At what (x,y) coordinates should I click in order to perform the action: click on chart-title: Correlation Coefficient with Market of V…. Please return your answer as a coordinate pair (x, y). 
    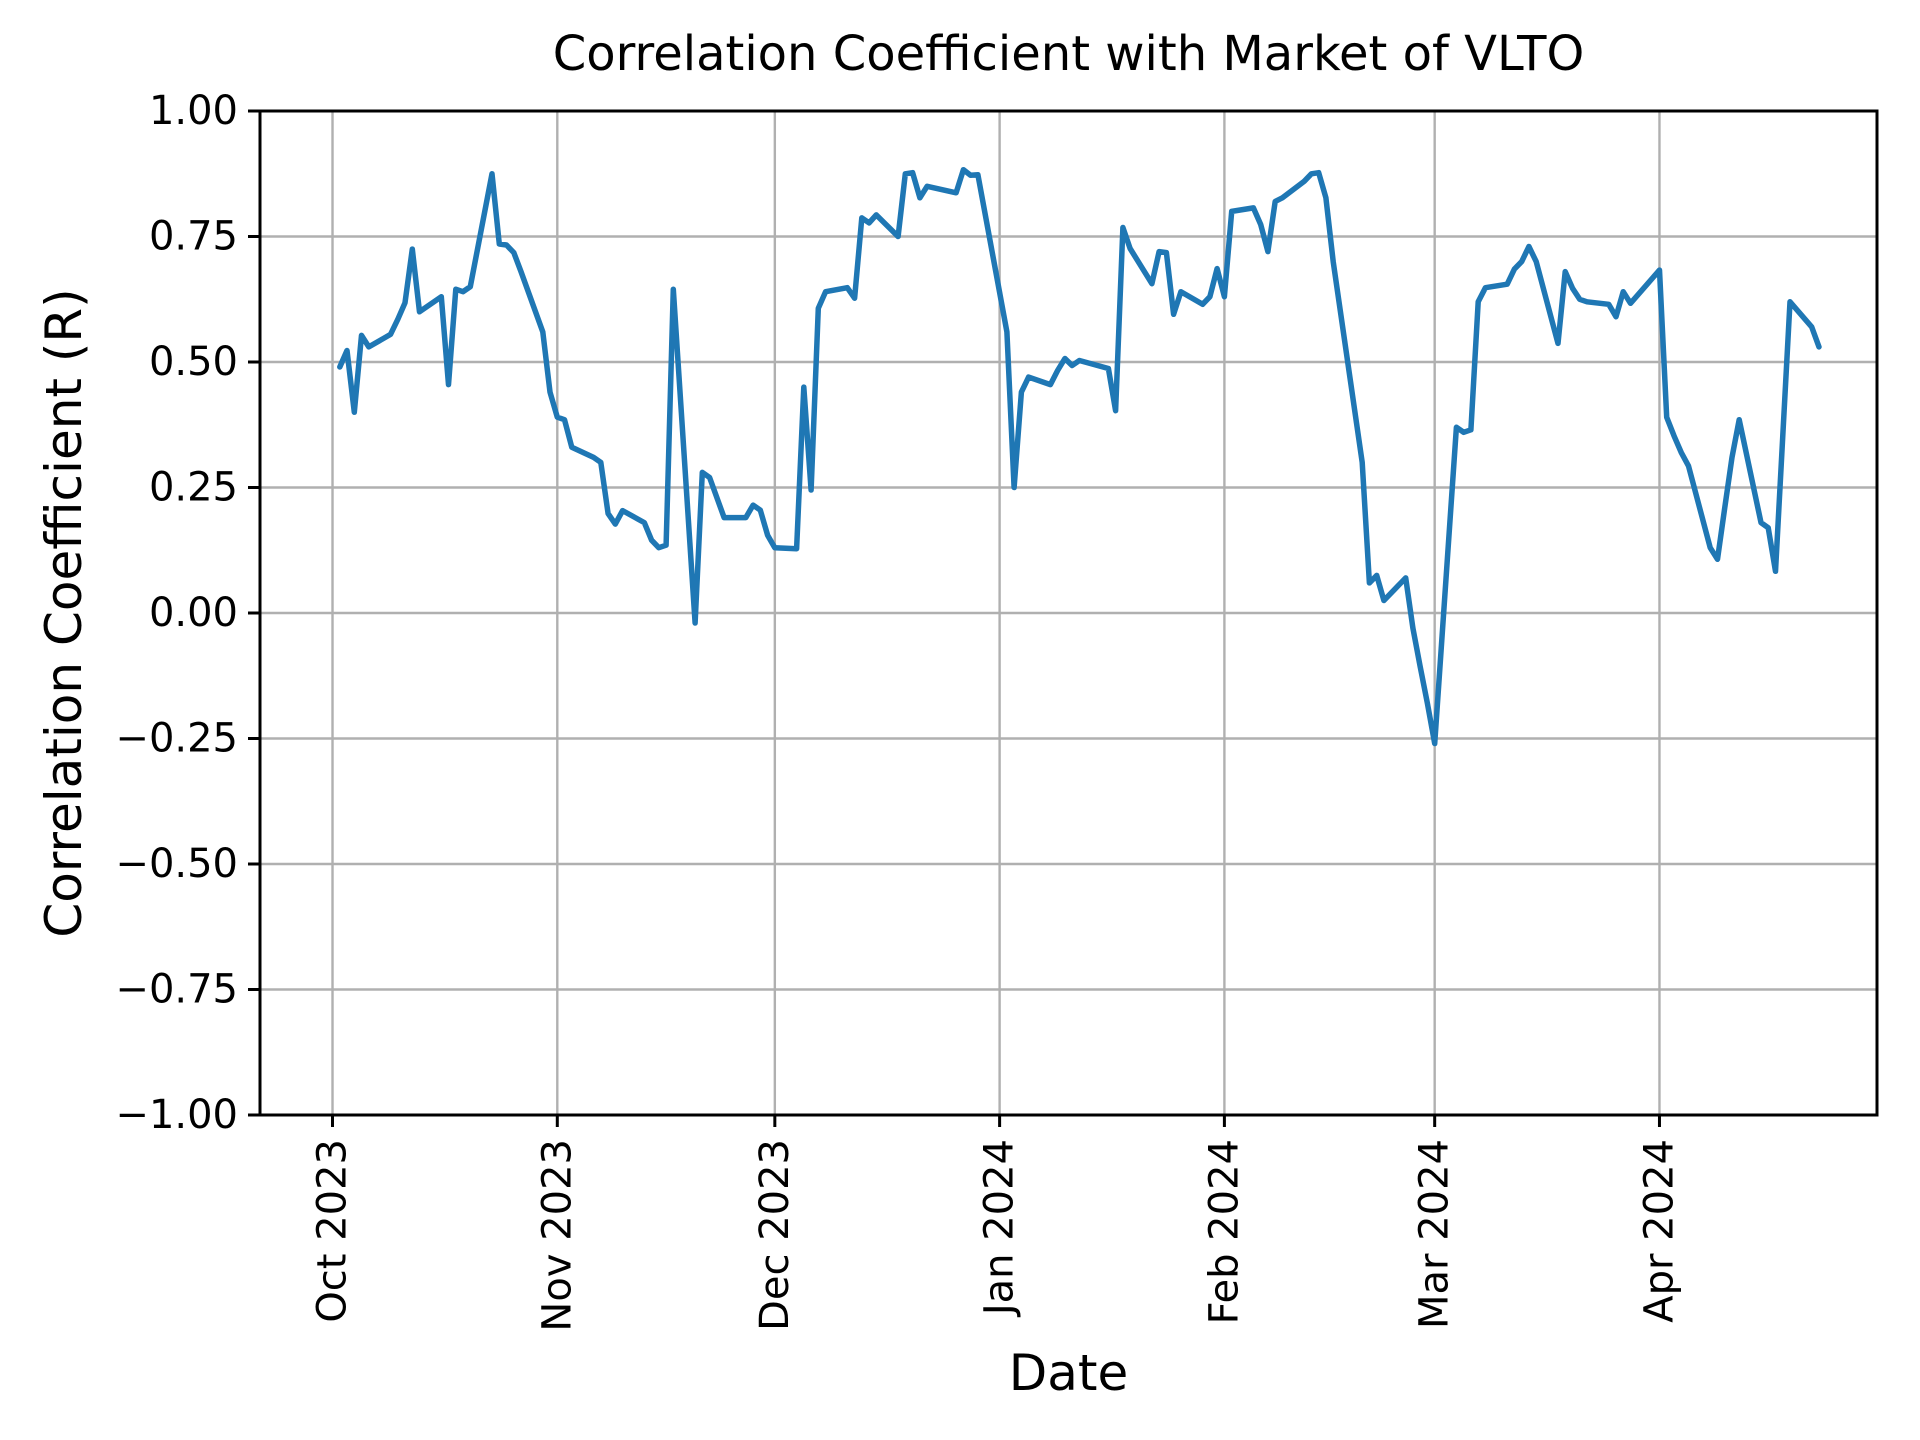
    Looking at the image, I should click on (1068, 54).